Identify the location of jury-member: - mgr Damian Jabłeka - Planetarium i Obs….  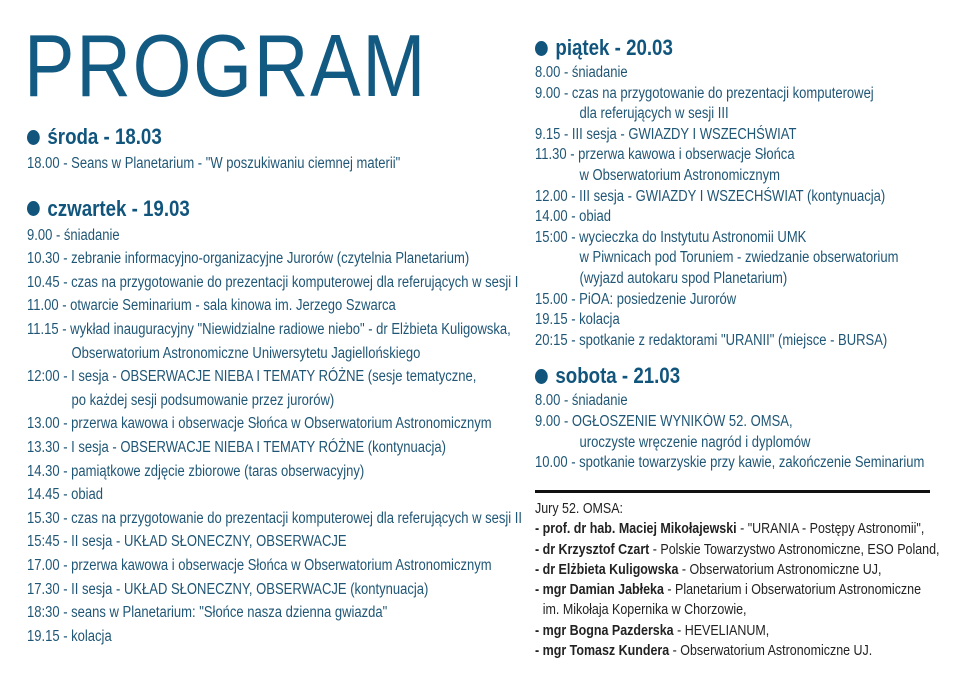
(728, 590).